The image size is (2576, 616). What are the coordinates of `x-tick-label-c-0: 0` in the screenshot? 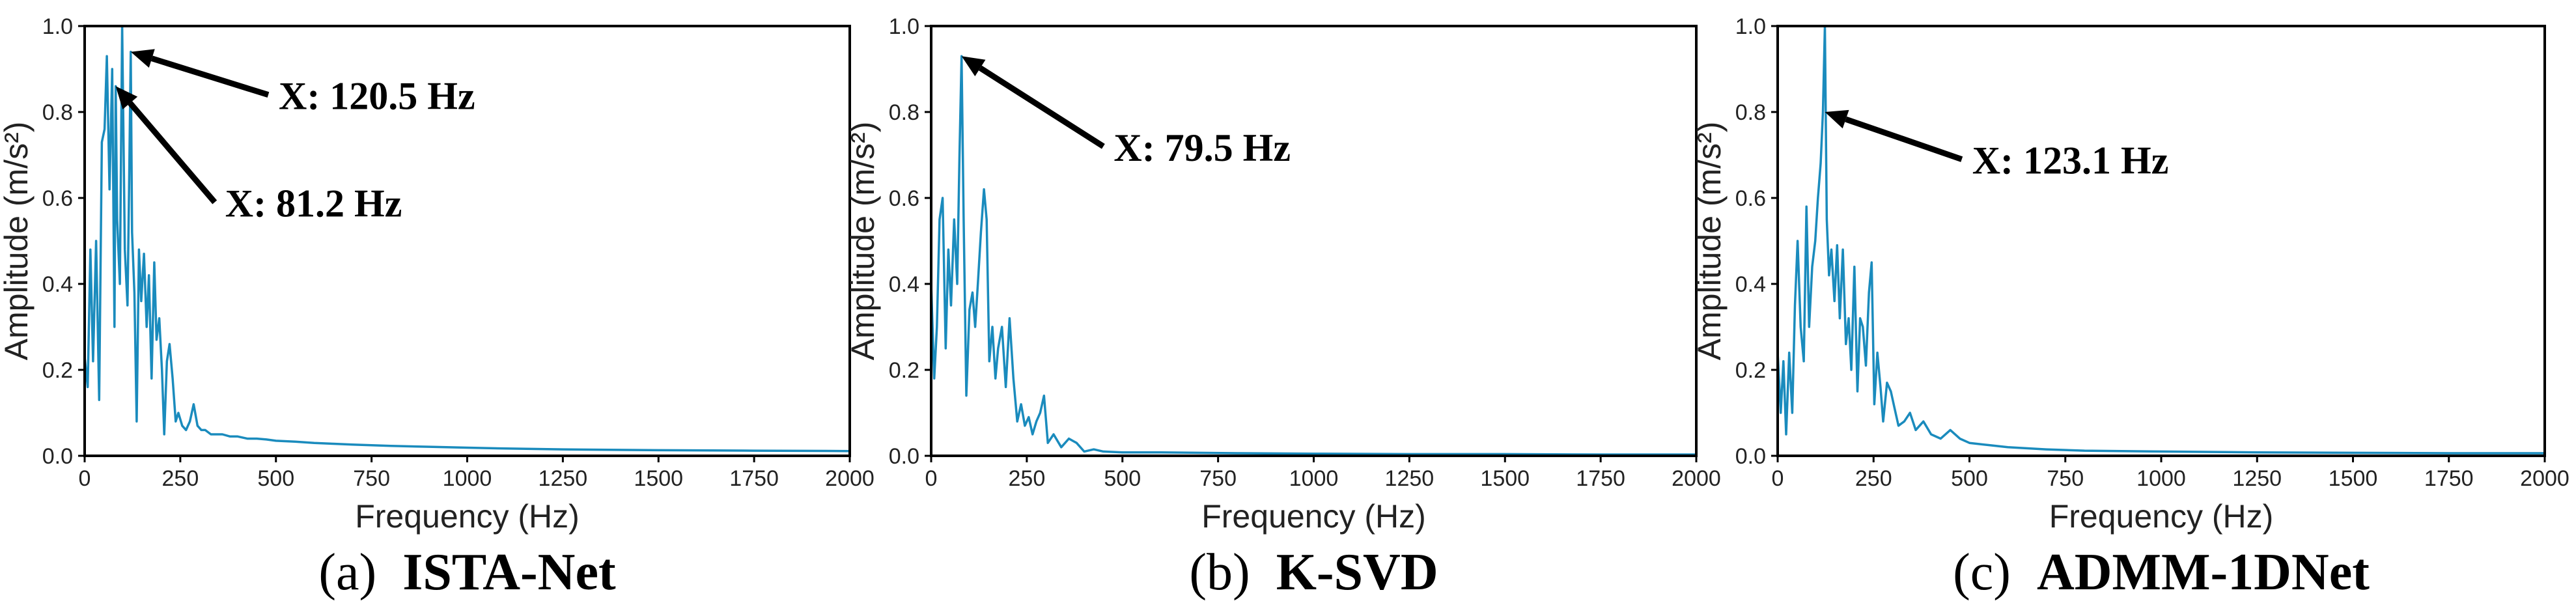 It's located at (1778, 479).